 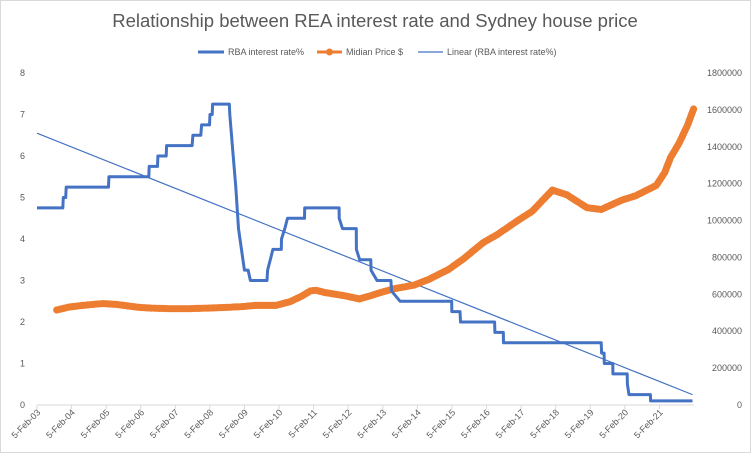 What do you see at coordinates (22, 405) in the screenshot?
I see `left-tick-label: 0` at bounding box center [22, 405].